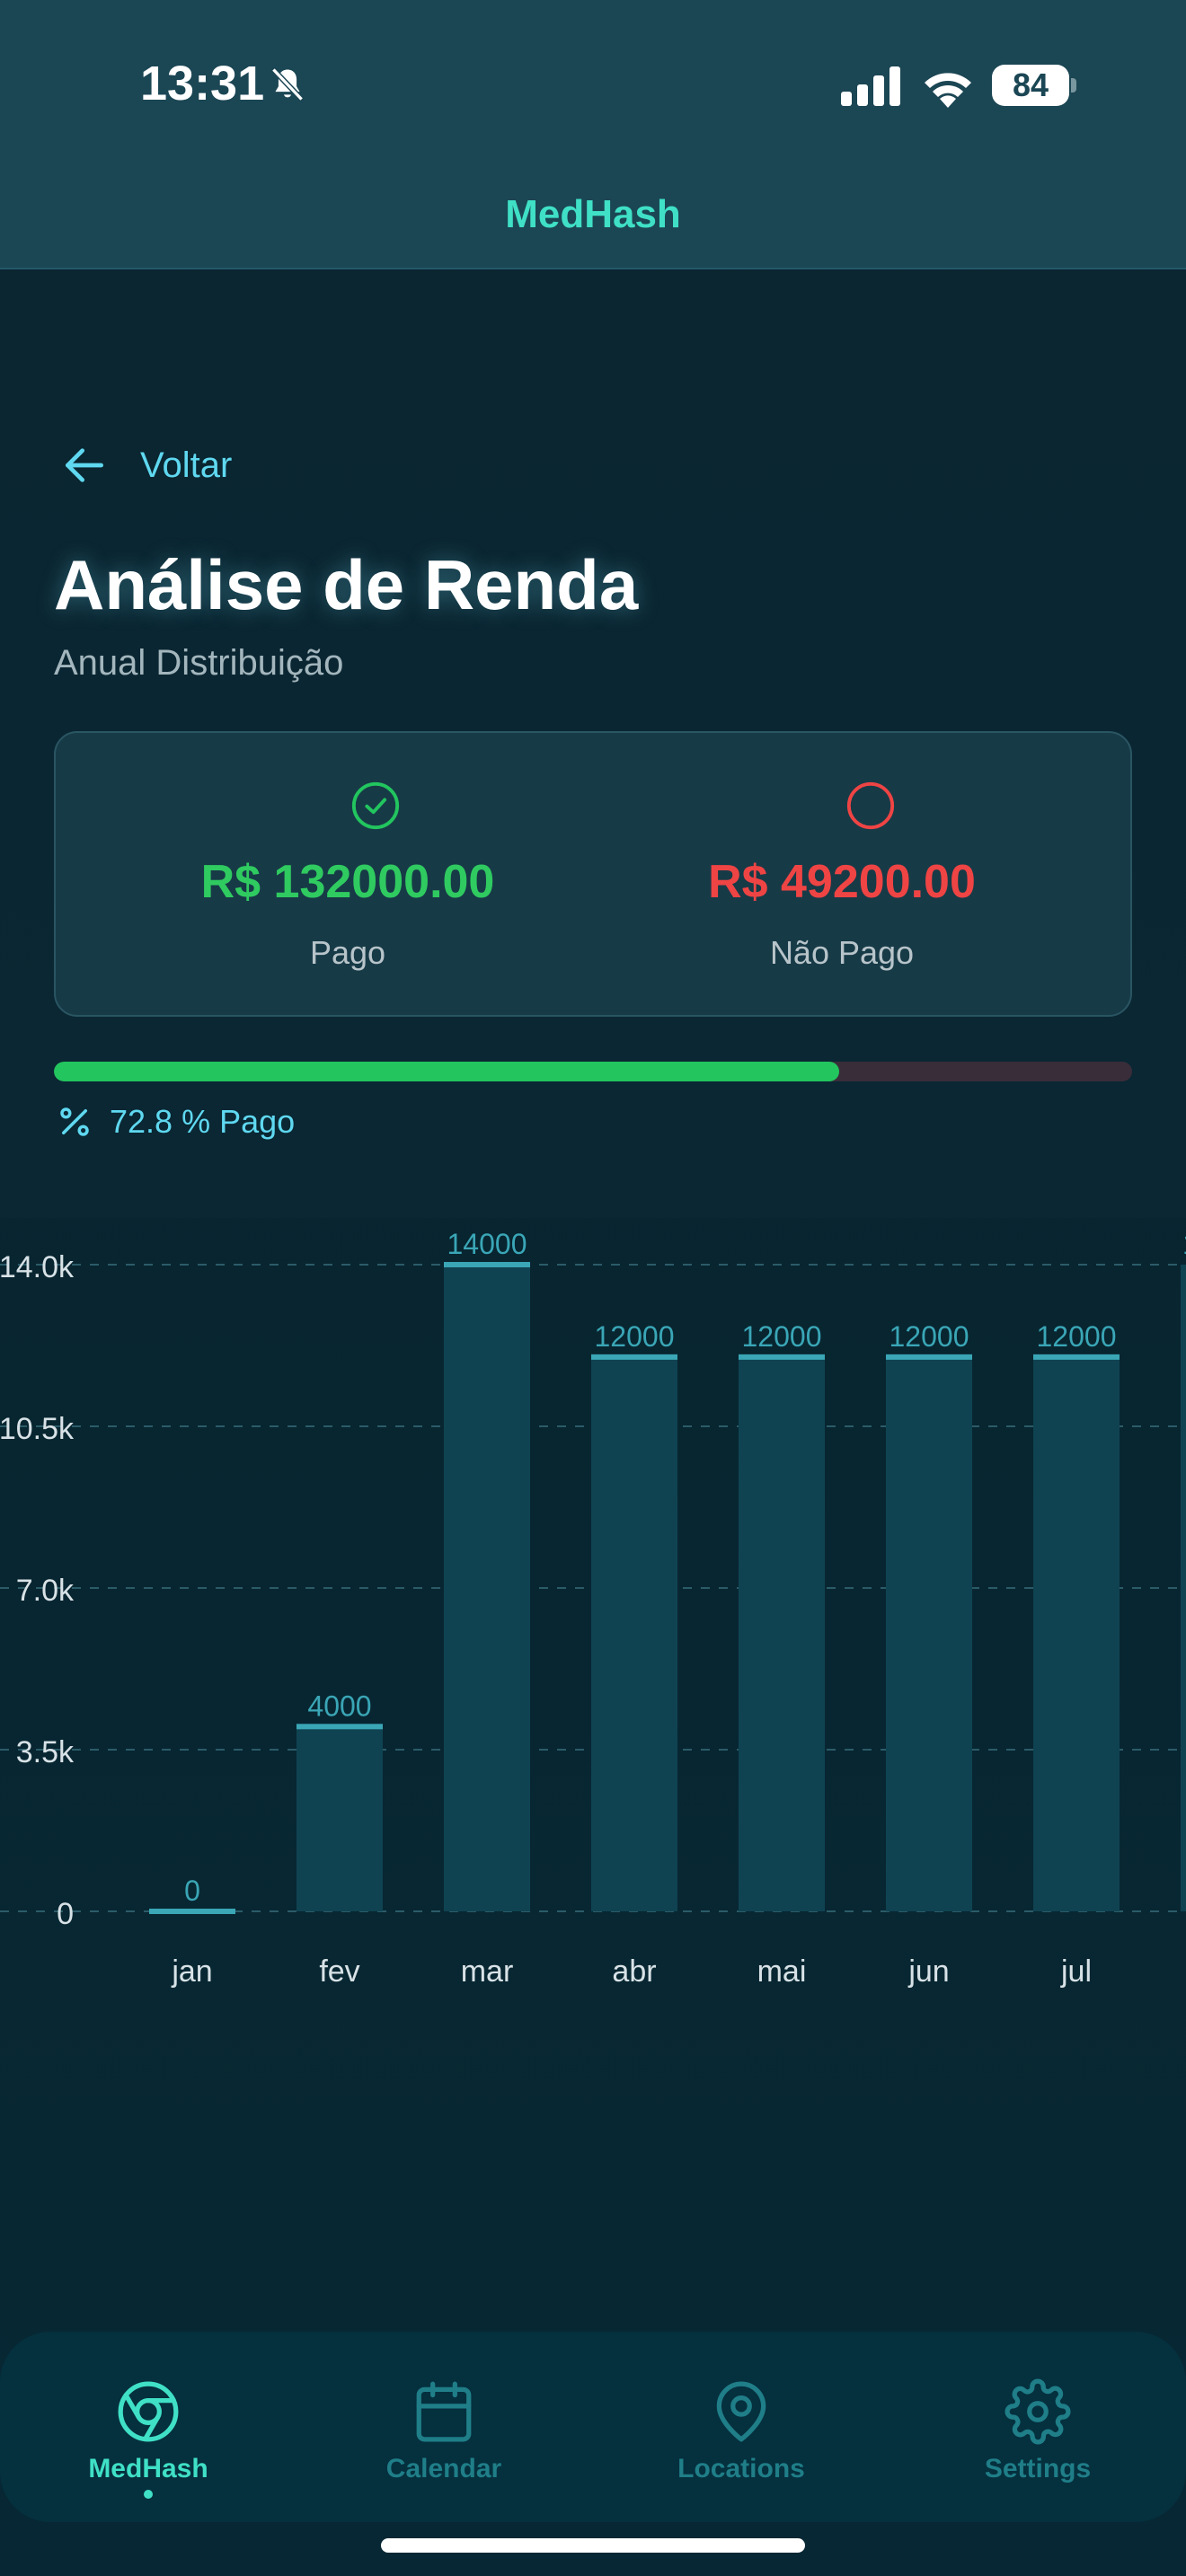 The width and height of the screenshot is (1186, 2576). I want to click on bottom-navigation: MedHash Calendar Locations Sett, so click(593, 2427).